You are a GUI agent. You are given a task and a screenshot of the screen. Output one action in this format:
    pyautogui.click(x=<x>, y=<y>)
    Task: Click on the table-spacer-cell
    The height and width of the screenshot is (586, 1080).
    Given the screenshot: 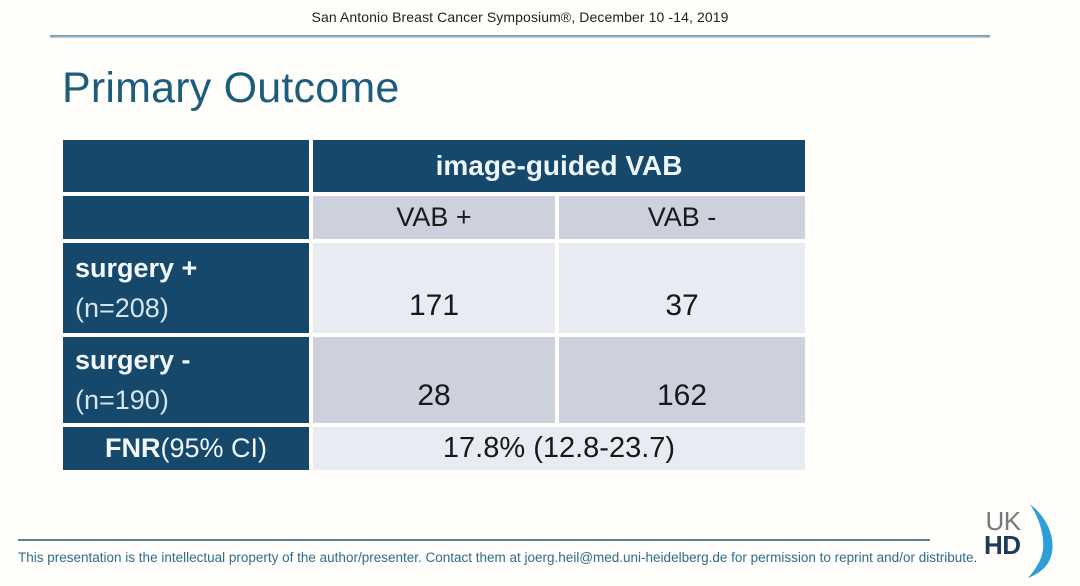 What is the action you would take?
    pyautogui.click(x=186, y=217)
    